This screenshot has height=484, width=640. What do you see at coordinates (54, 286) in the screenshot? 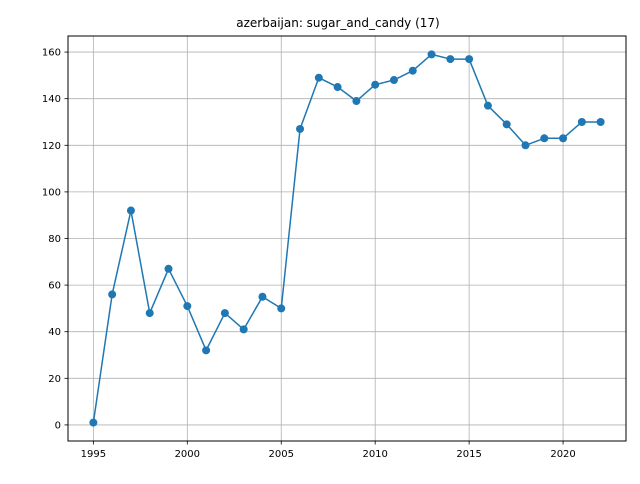
I see `y-tick-label: 60` at bounding box center [54, 286].